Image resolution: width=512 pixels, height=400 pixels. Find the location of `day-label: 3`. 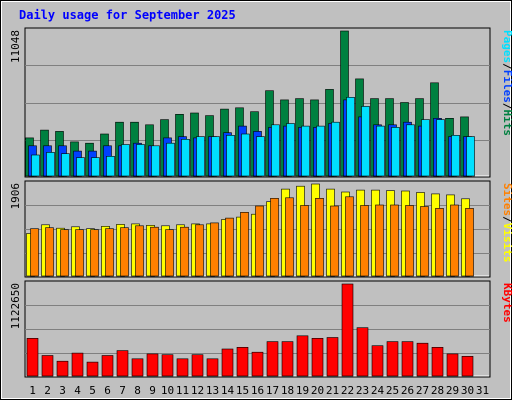

day-label: 3 is located at coordinates (62, 390).